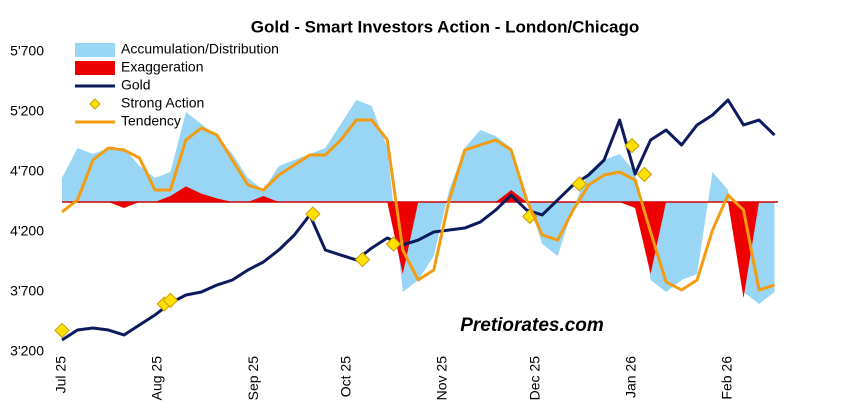 The height and width of the screenshot is (418, 846). I want to click on y-tick-label: 3'700, so click(27, 291).